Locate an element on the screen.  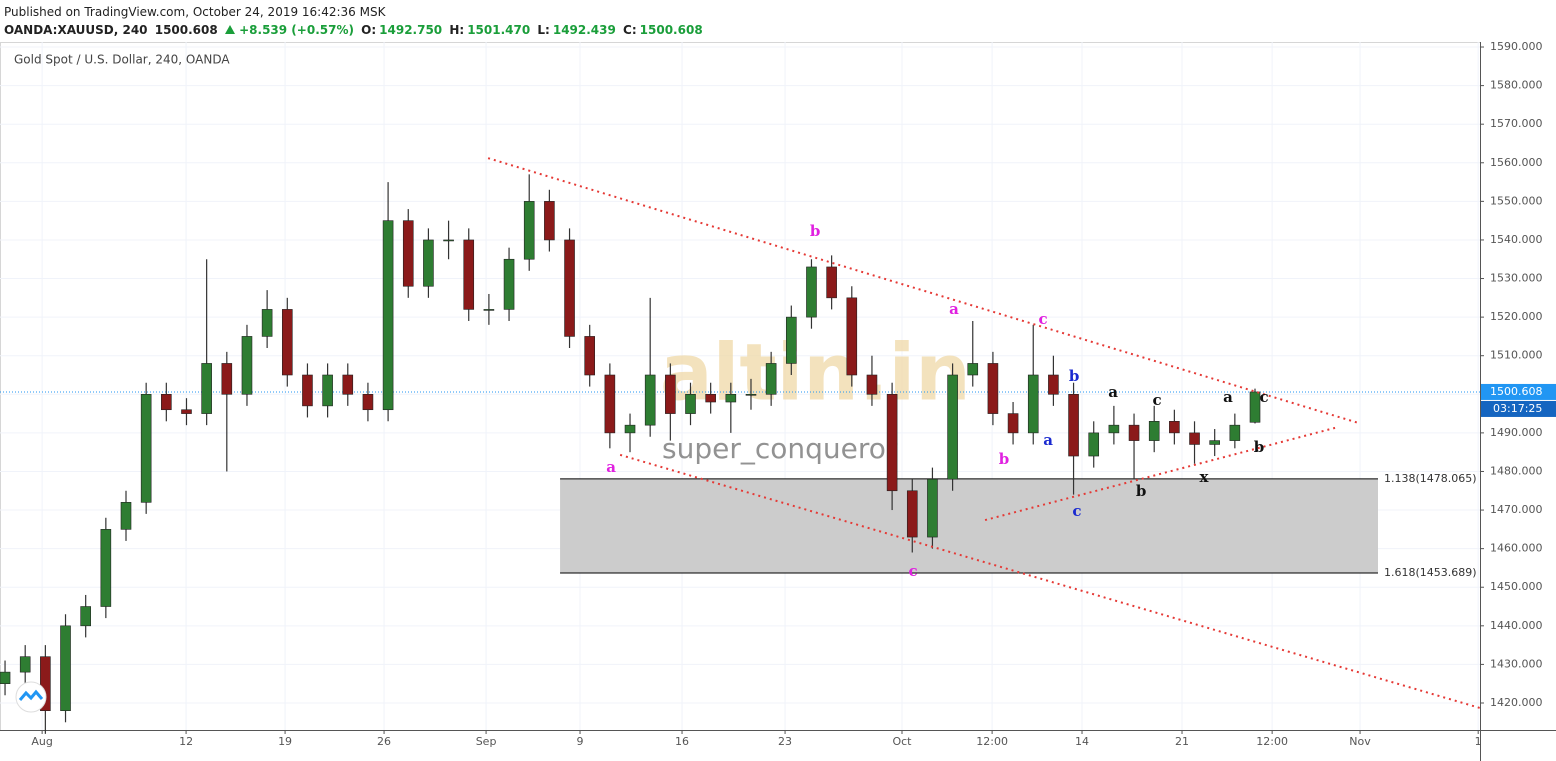
last-price-label: 1500.608 is located at coordinates (1516, 391).